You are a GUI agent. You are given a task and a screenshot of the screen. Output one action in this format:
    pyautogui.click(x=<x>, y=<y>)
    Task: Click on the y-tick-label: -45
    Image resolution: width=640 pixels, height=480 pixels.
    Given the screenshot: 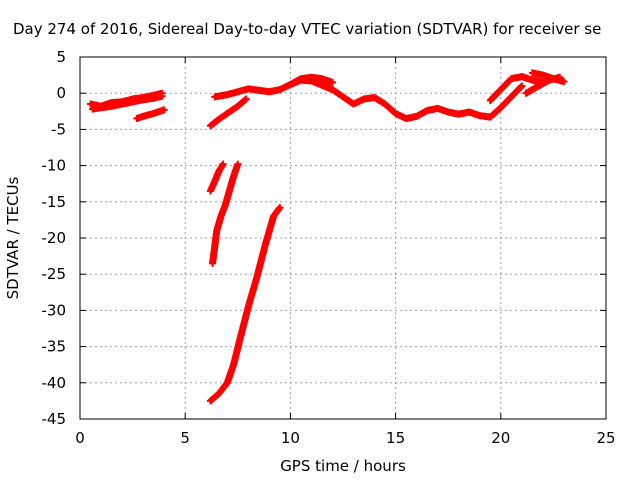 What is the action you would take?
    pyautogui.click(x=54, y=419)
    